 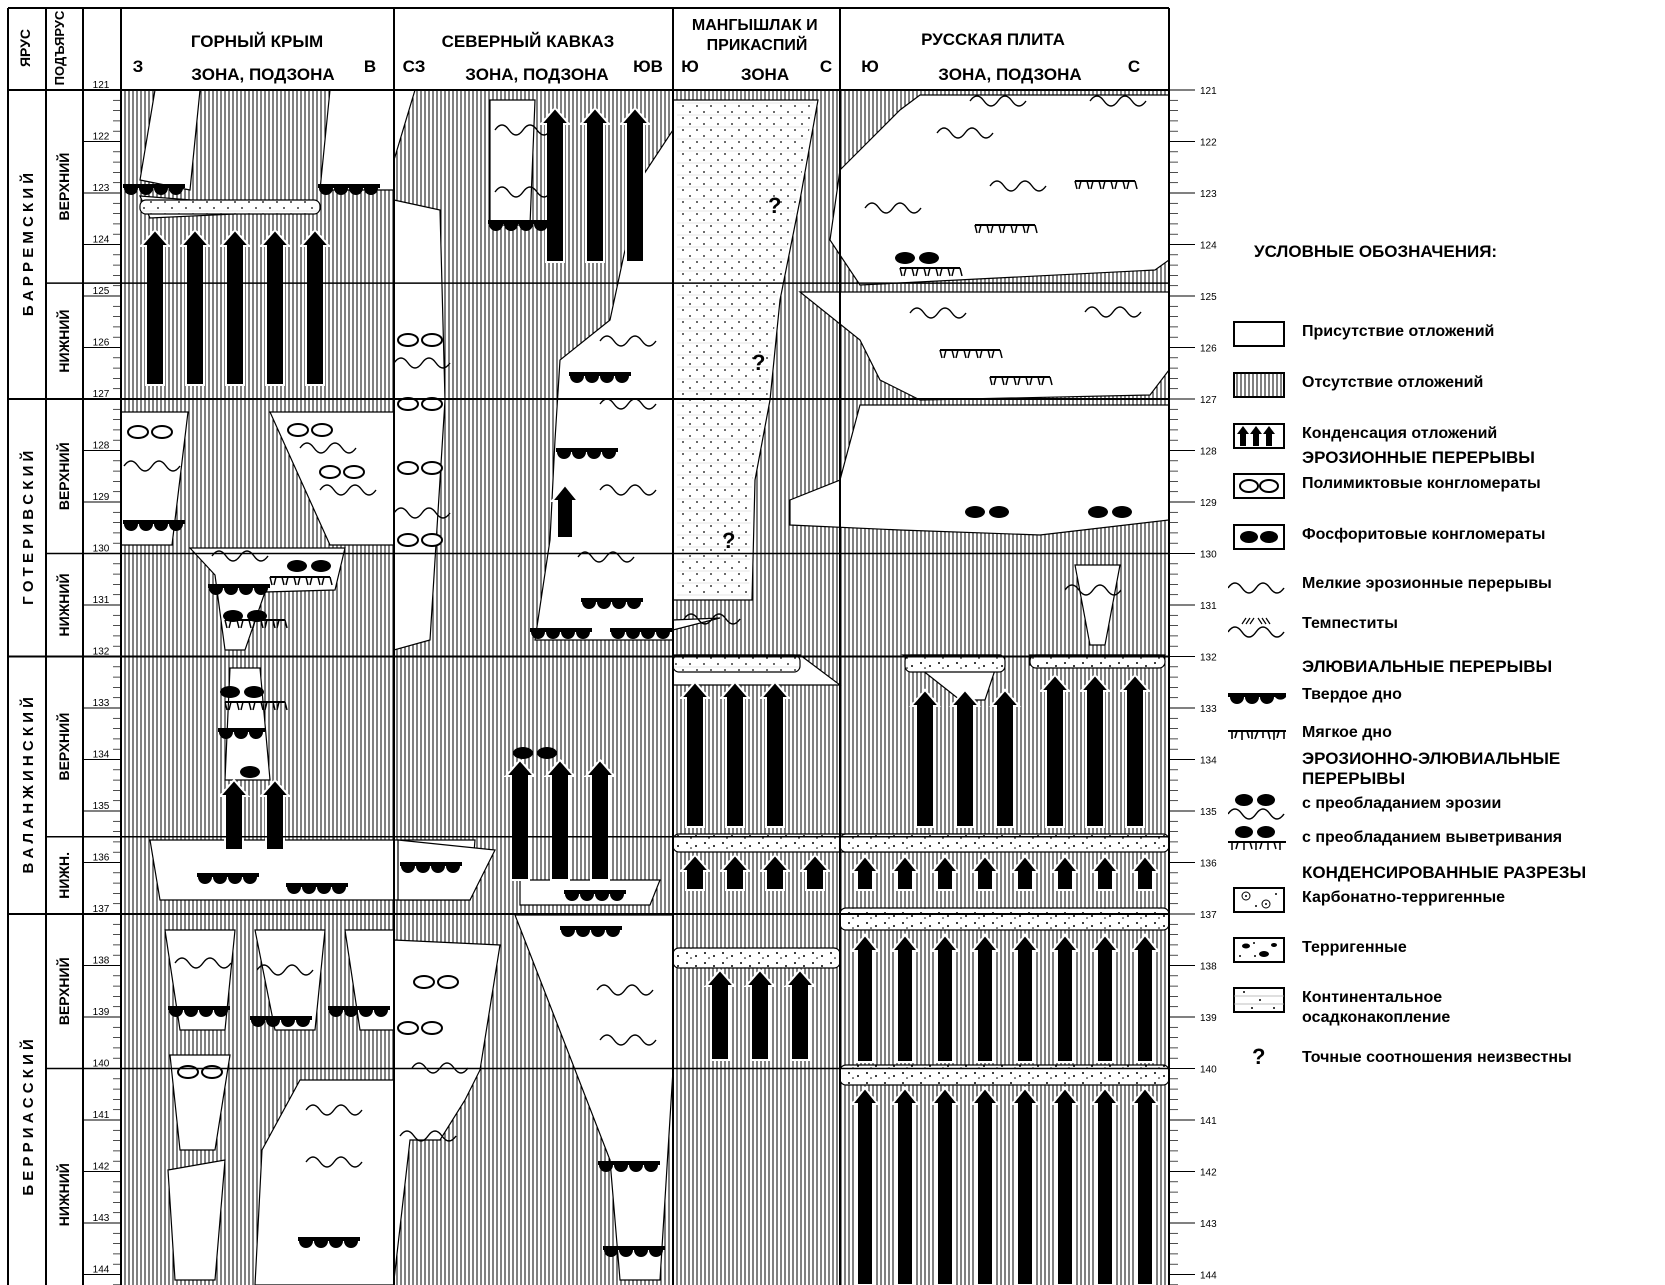 I want to click on age-tick-label-right: 123, so click(x=1208, y=194).